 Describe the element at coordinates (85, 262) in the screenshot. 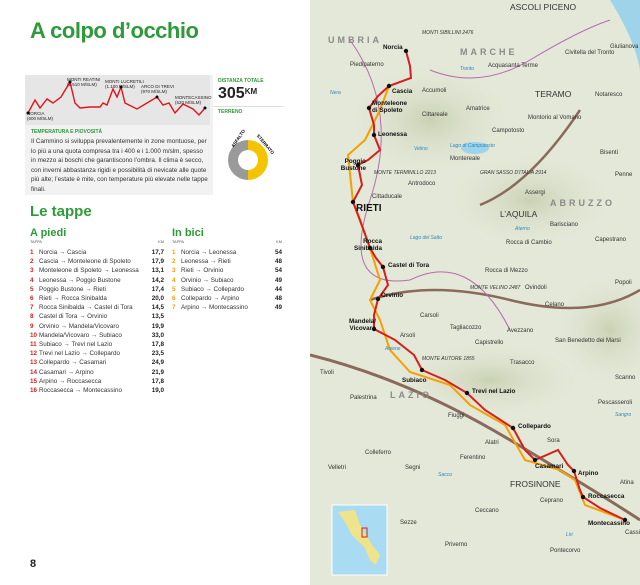

I see `stage-route: Cascia → Monteleone di Spoleto` at that location.